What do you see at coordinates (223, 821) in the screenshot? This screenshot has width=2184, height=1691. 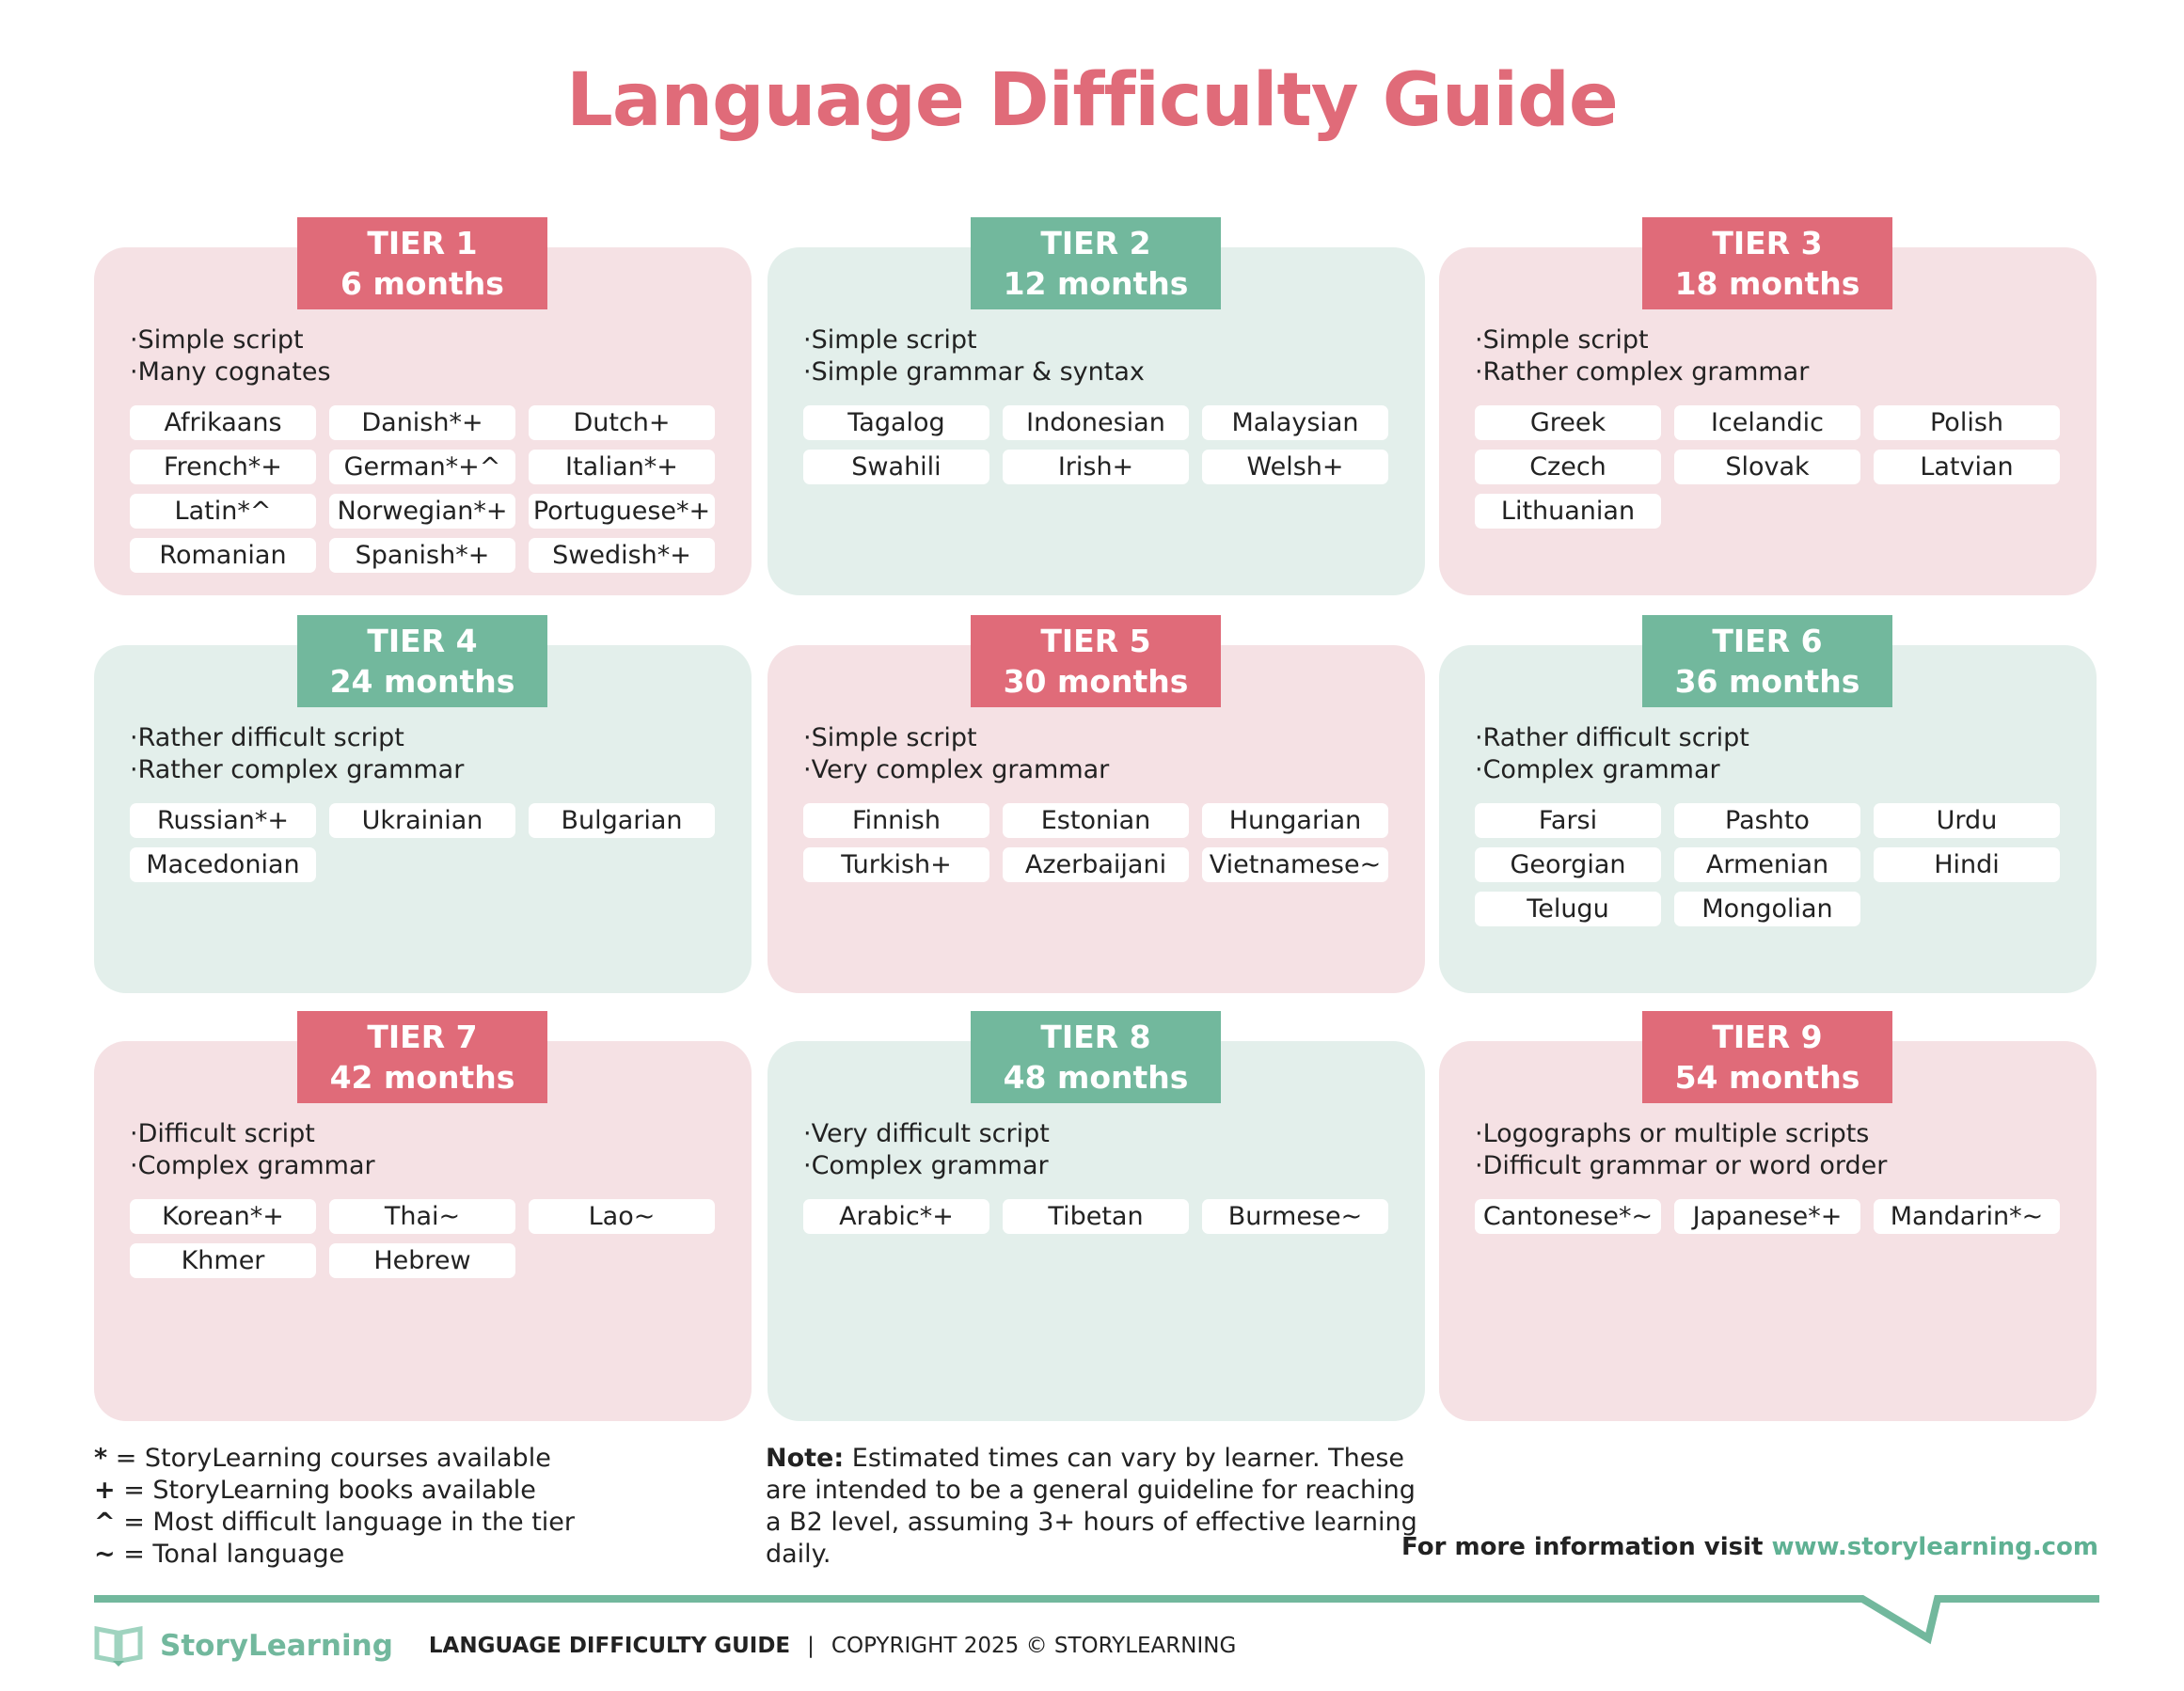 I see `language-pill: Russian*+` at bounding box center [223, 821].